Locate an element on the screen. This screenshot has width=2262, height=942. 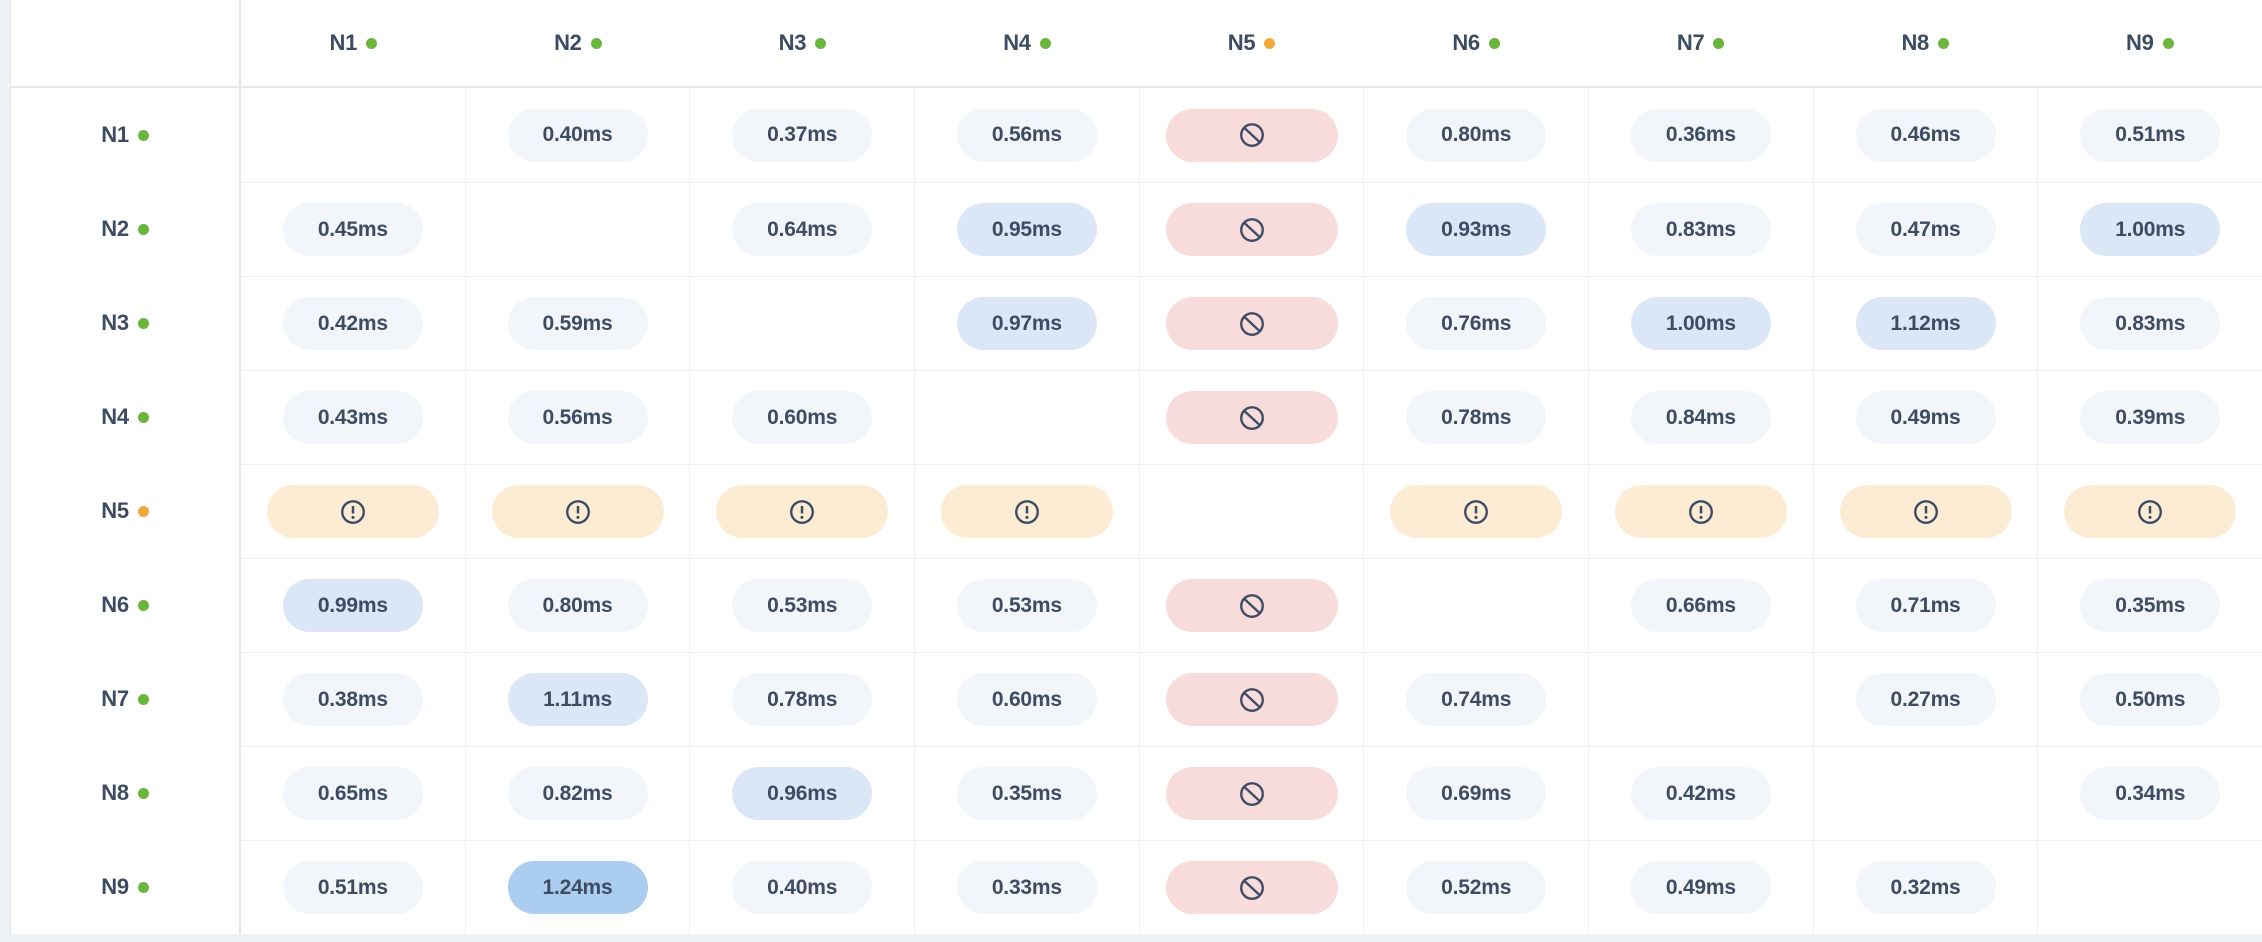
node-label: N2 is located at coordinates (115, 228).